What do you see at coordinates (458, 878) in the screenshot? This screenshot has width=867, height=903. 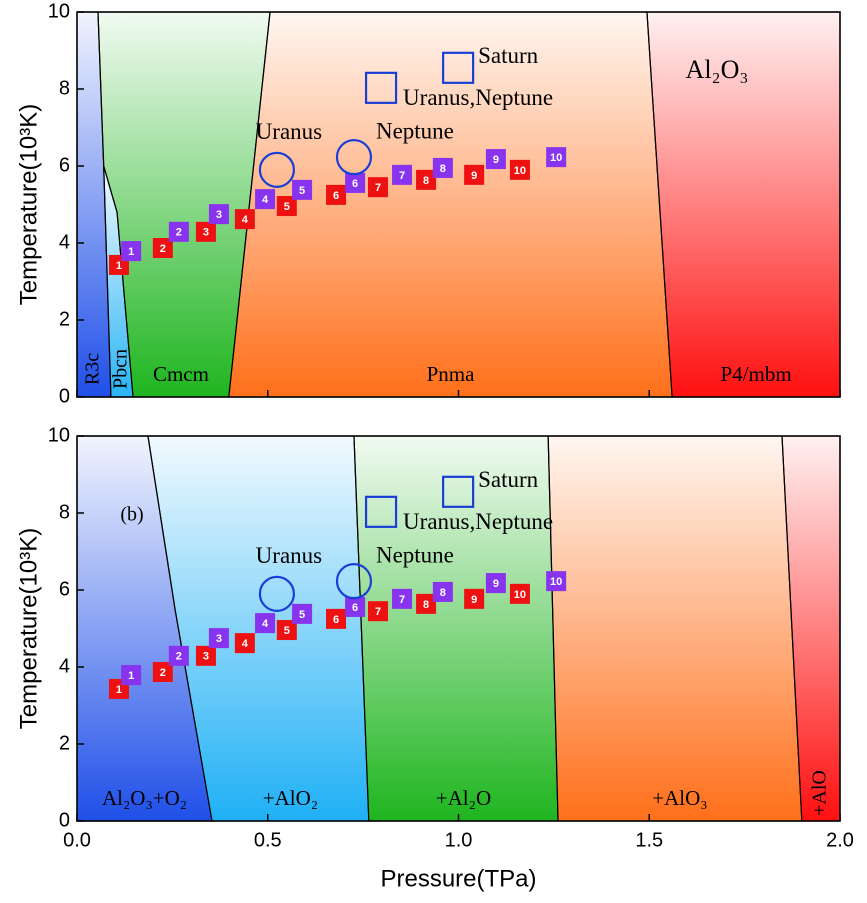 I see `x-axis-label: Pressure(TPa)` at bounding box center [458, 878].